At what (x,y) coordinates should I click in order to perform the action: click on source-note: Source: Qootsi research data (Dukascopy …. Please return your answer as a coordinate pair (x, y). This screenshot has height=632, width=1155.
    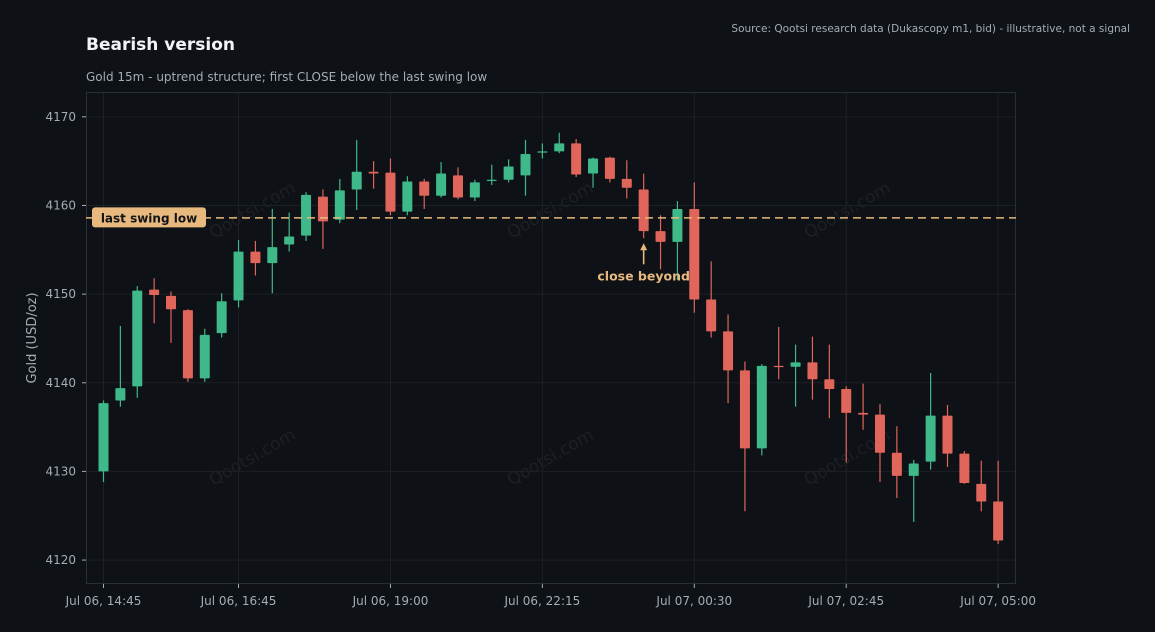
    Looking at the image, I should click on (930, 29).